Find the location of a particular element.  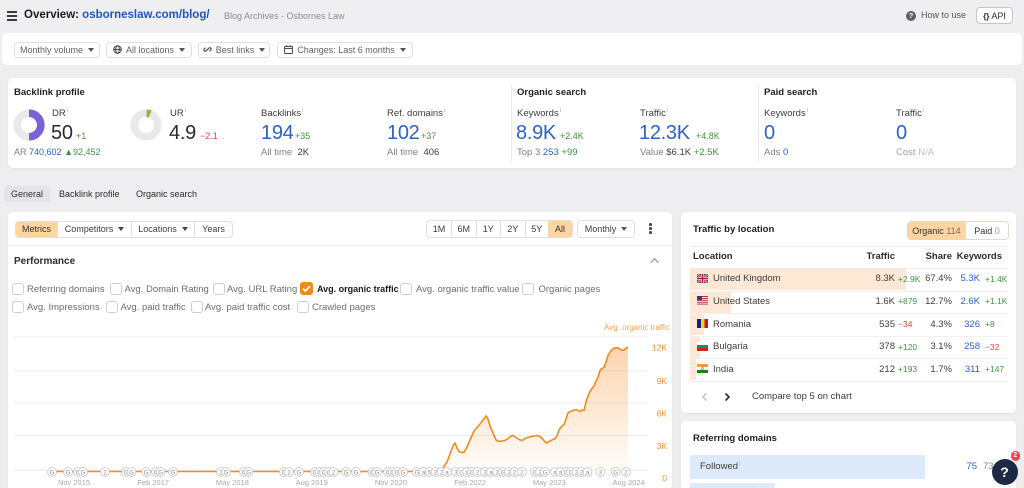

svg-text: 0 is located at coordinates (664, 478).